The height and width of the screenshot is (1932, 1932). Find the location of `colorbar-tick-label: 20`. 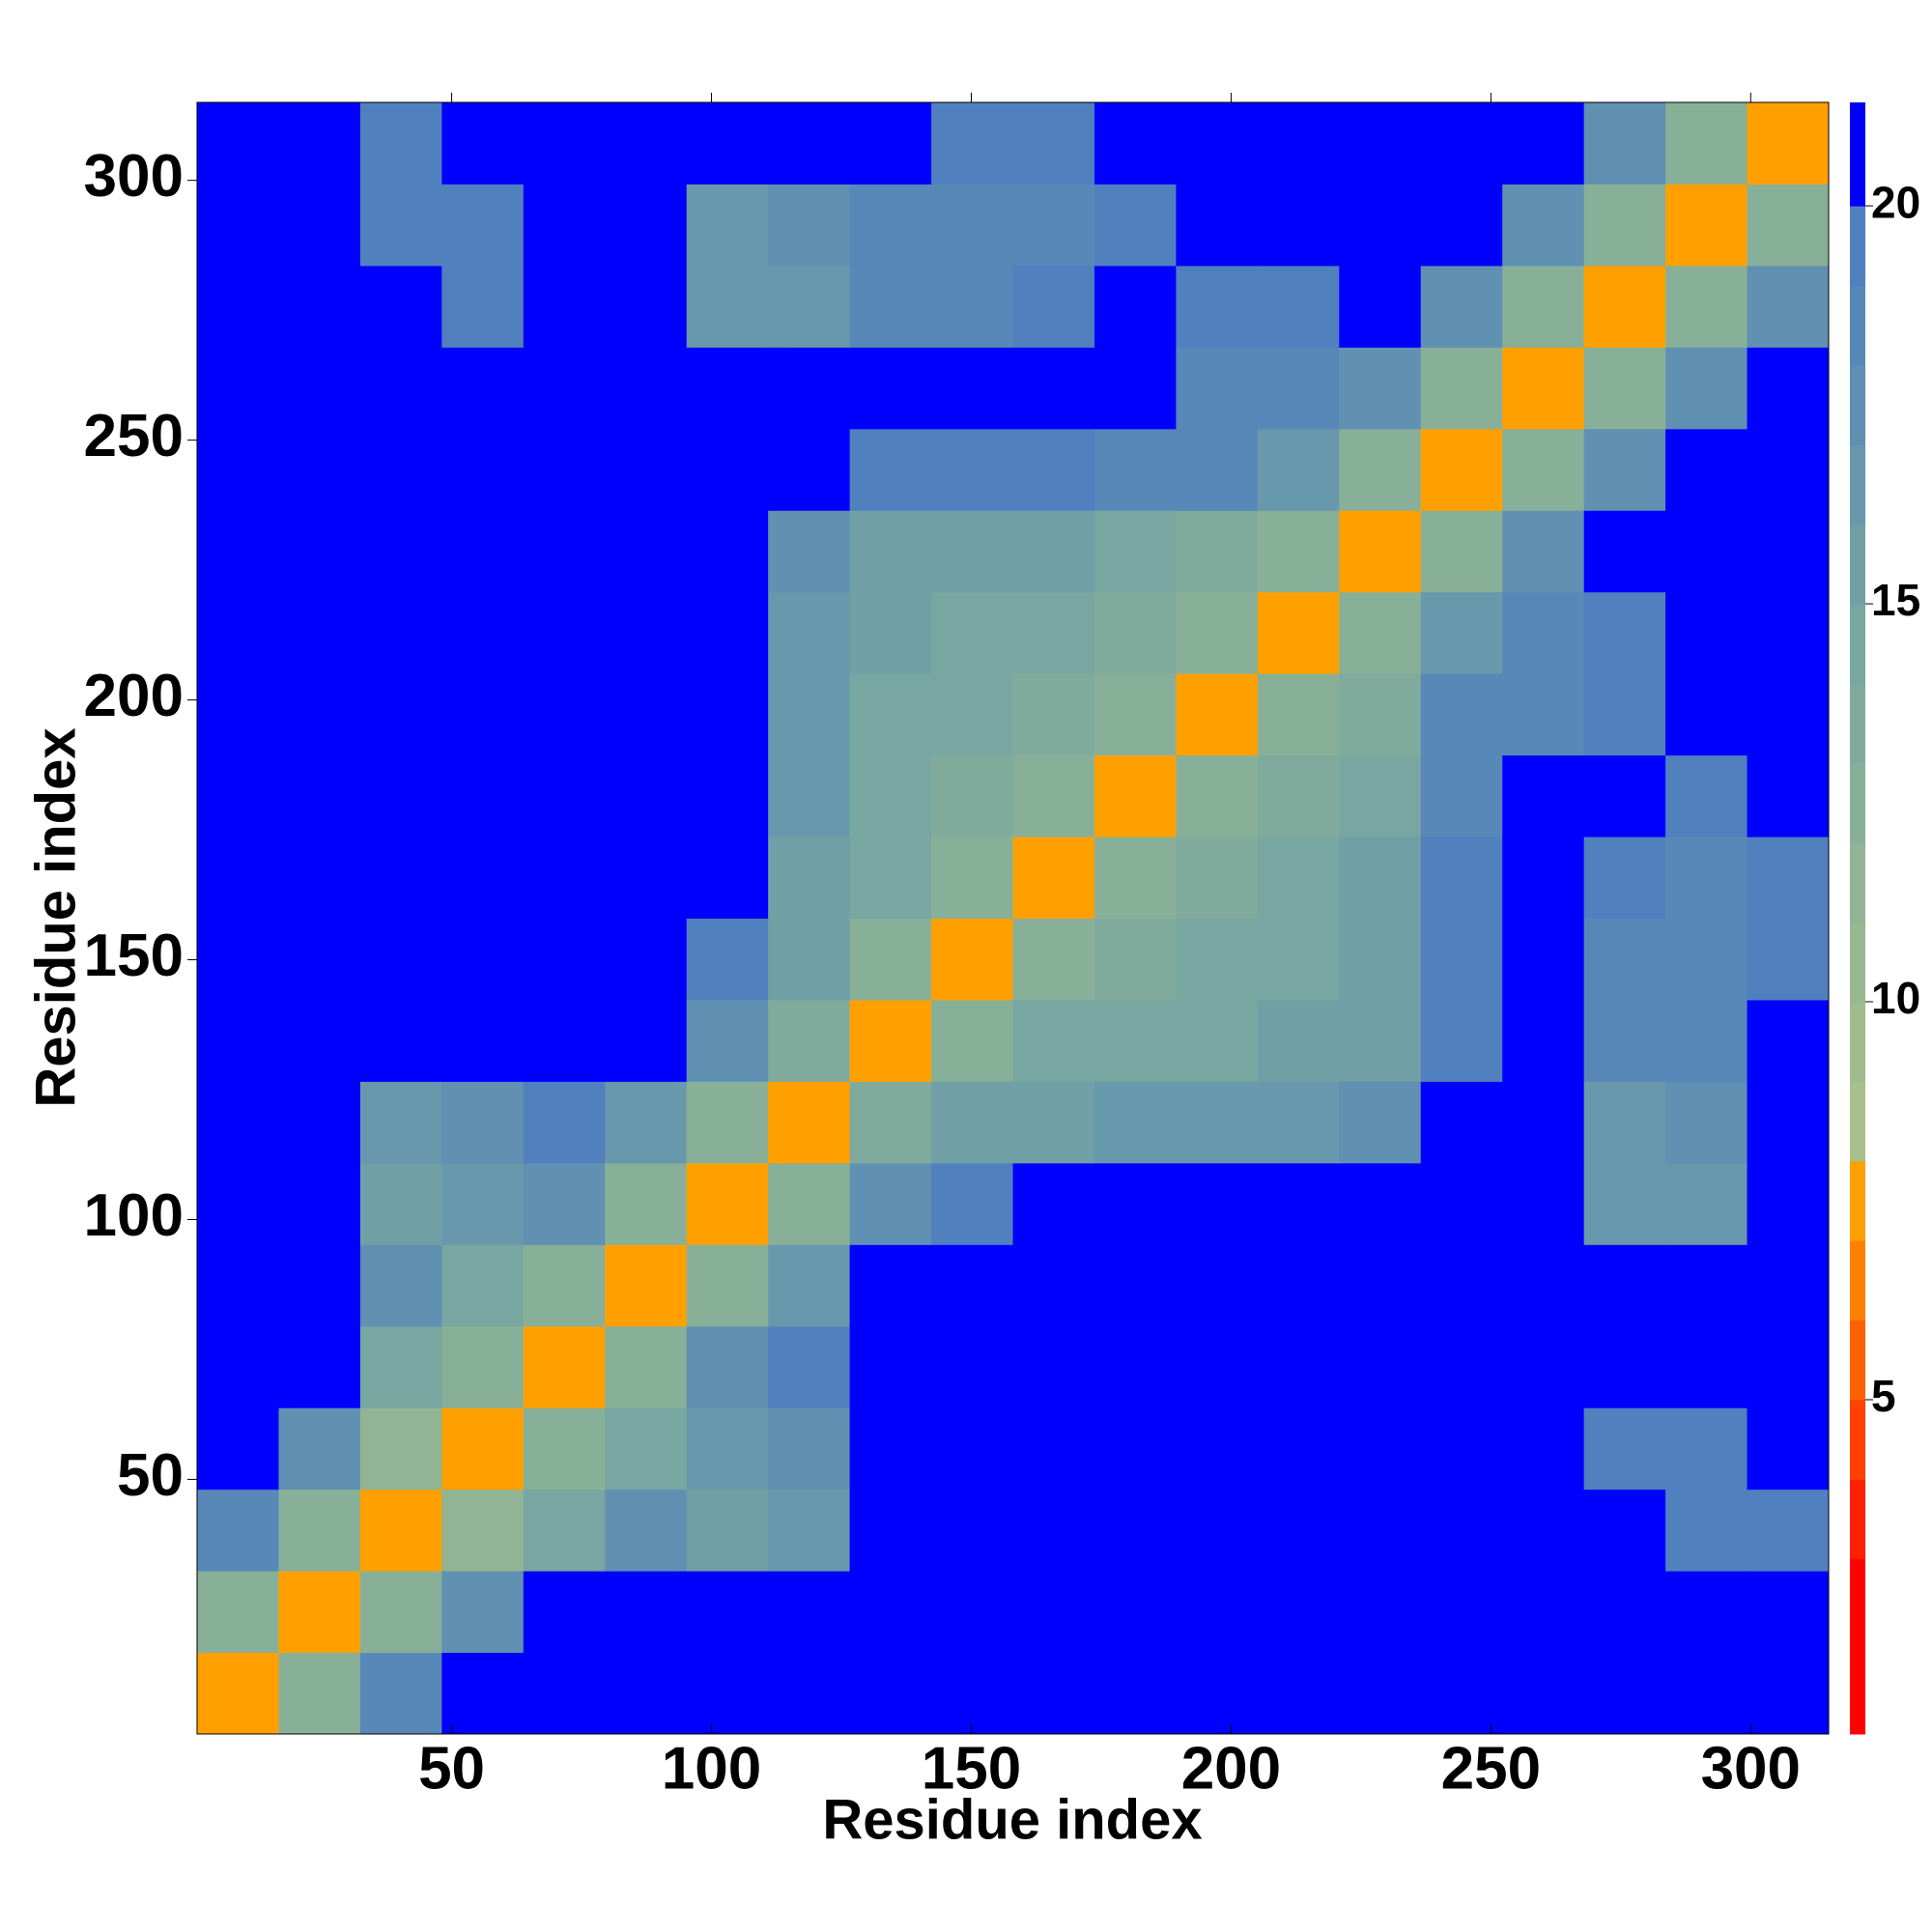

colorbar-tick-label: 20 is located at coordinates (1895, 202).